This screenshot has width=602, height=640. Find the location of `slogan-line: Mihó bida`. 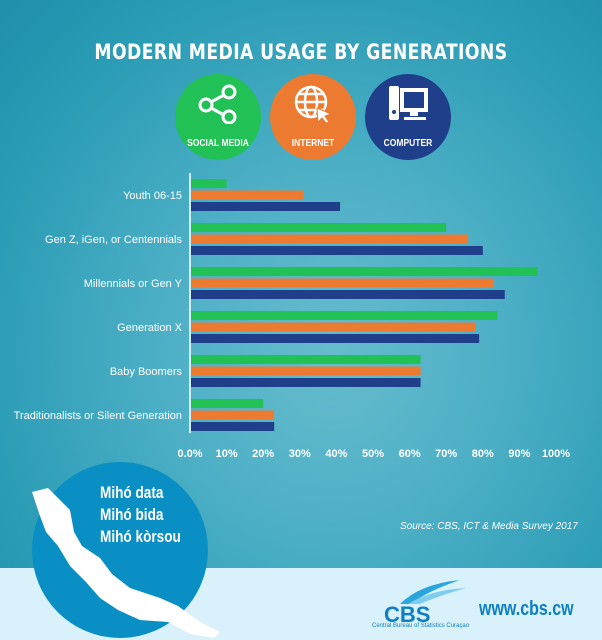

slogan-line: Mihó bida is located at coordinates (132, 514).